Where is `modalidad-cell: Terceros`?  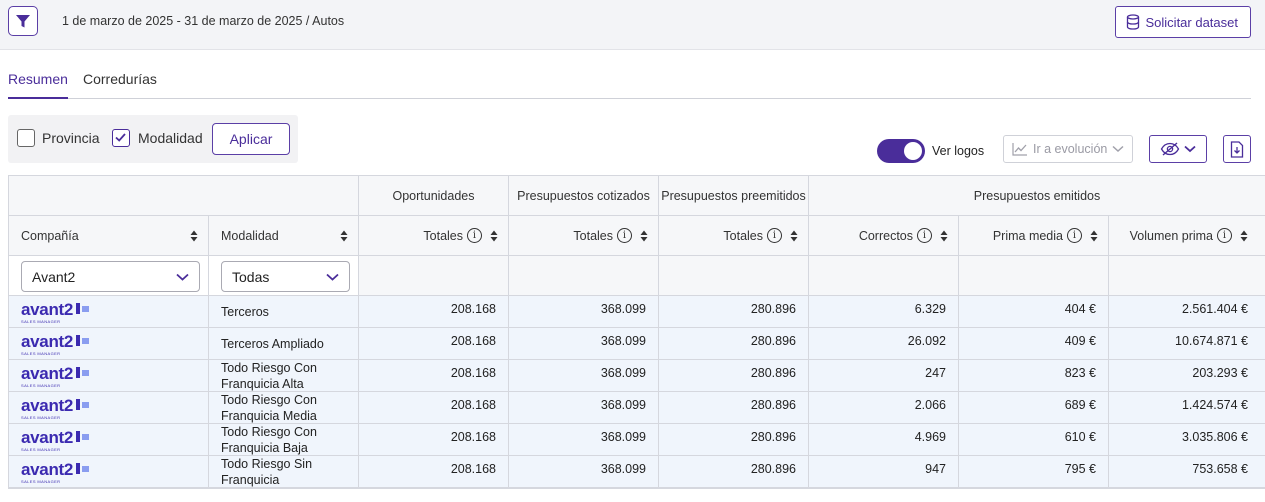 modalidad-cell: Terceros is located at coordinates (284, 312).